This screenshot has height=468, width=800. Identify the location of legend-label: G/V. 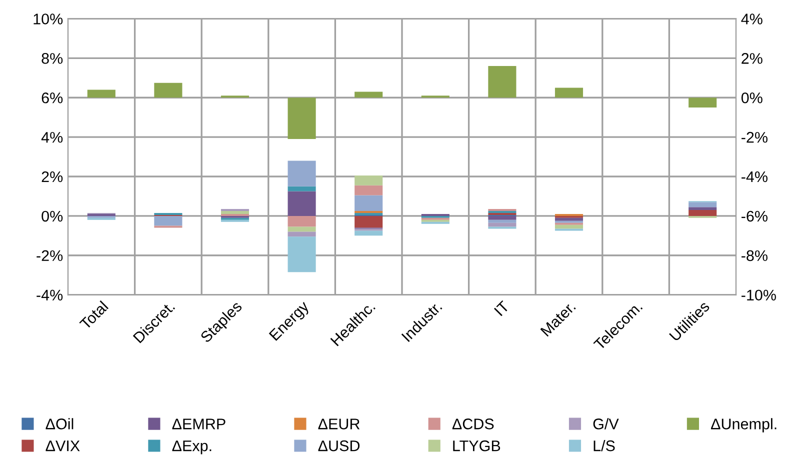
(606, 424).